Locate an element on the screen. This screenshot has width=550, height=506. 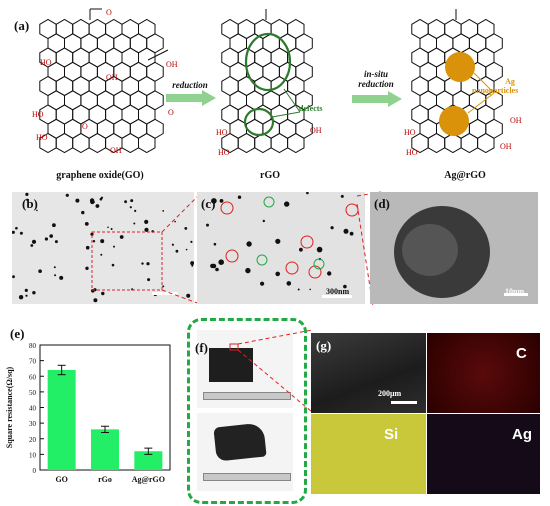
ag-group-4: OH is located at coordinates (506, 146).